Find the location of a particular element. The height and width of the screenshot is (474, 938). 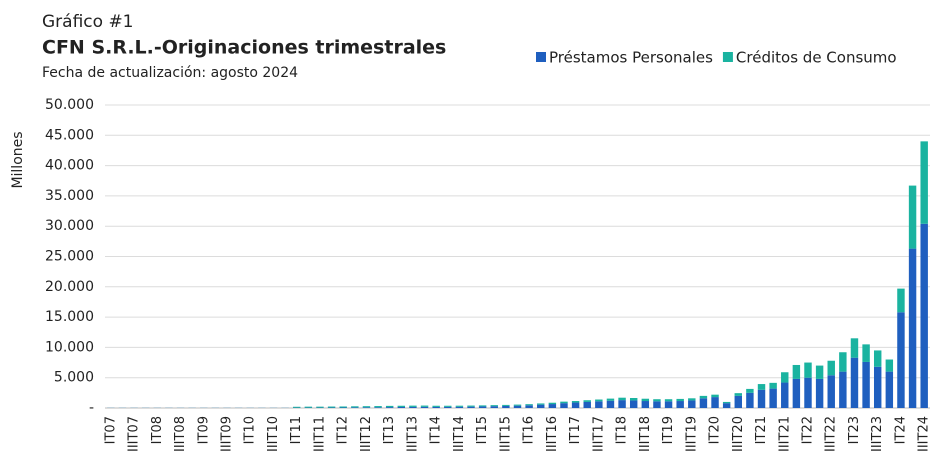

y-tick-label: 45.000 is located at coordinates (69, 135).